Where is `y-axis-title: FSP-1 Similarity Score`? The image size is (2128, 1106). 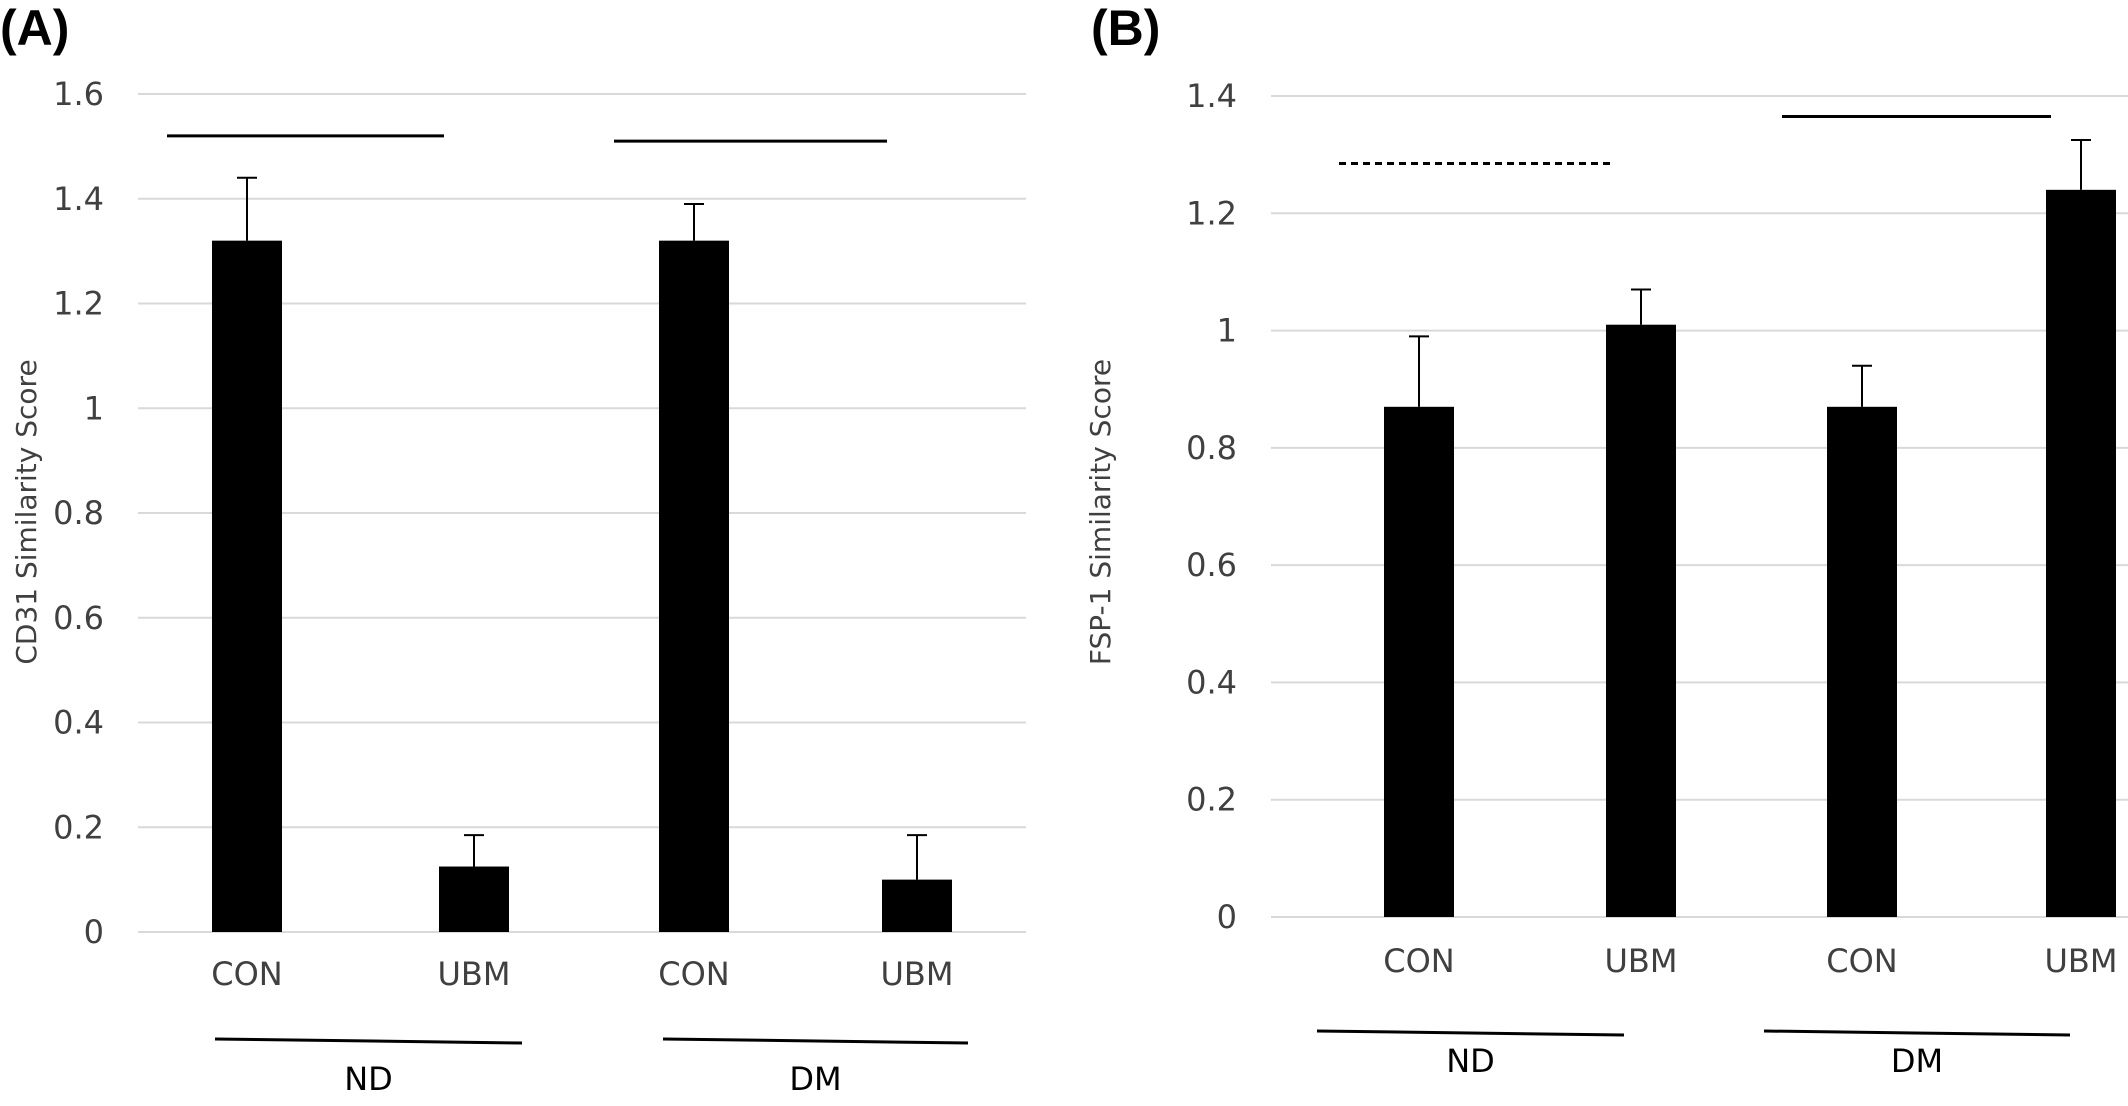 y-axis-title: FSP-1 Similarity Score is located at coordinates (1100, 512).